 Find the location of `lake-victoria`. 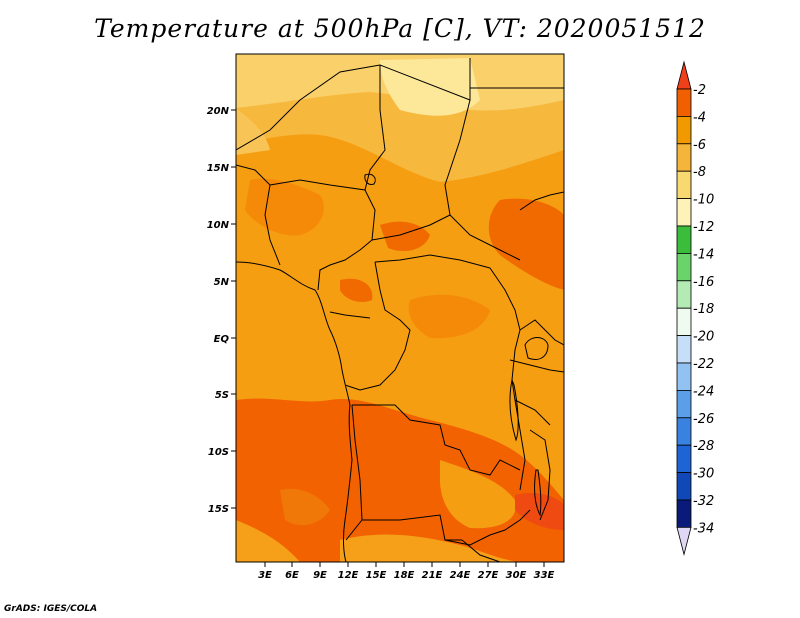

lake-victoria is located at coordinates (536, 348).